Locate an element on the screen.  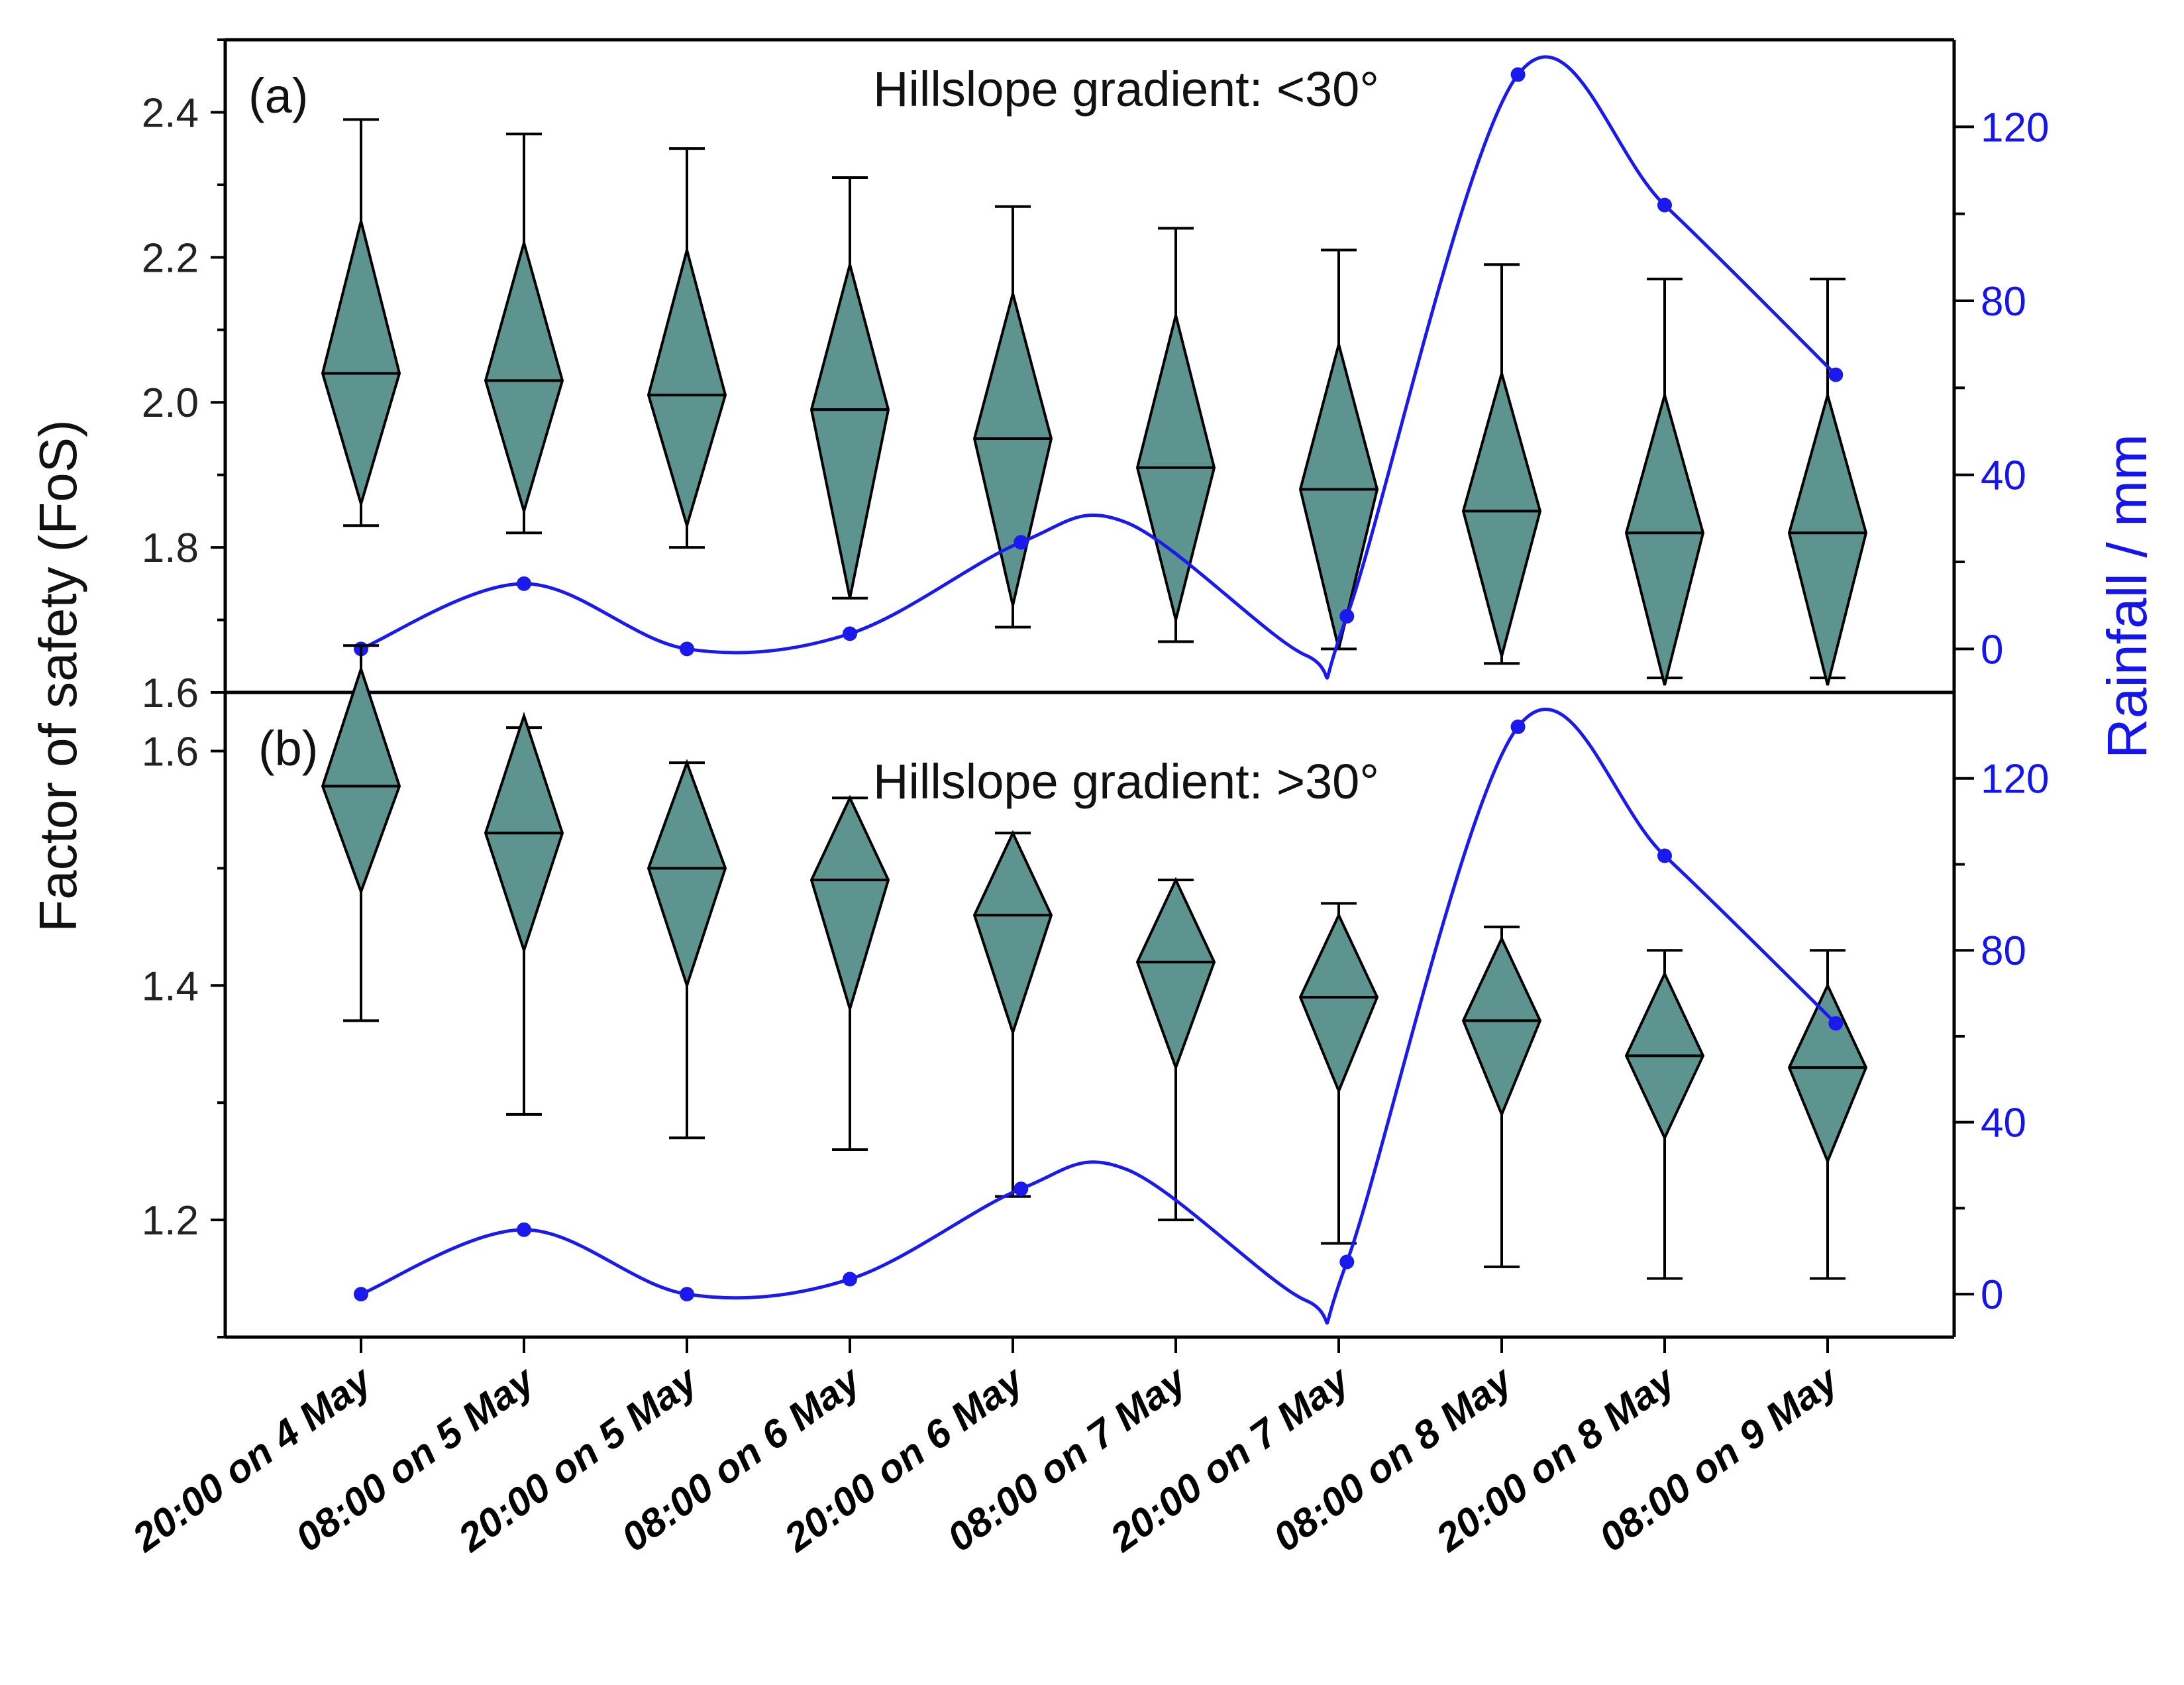
right-tick-label-a: 0 is located at coordinates (1992, 650).